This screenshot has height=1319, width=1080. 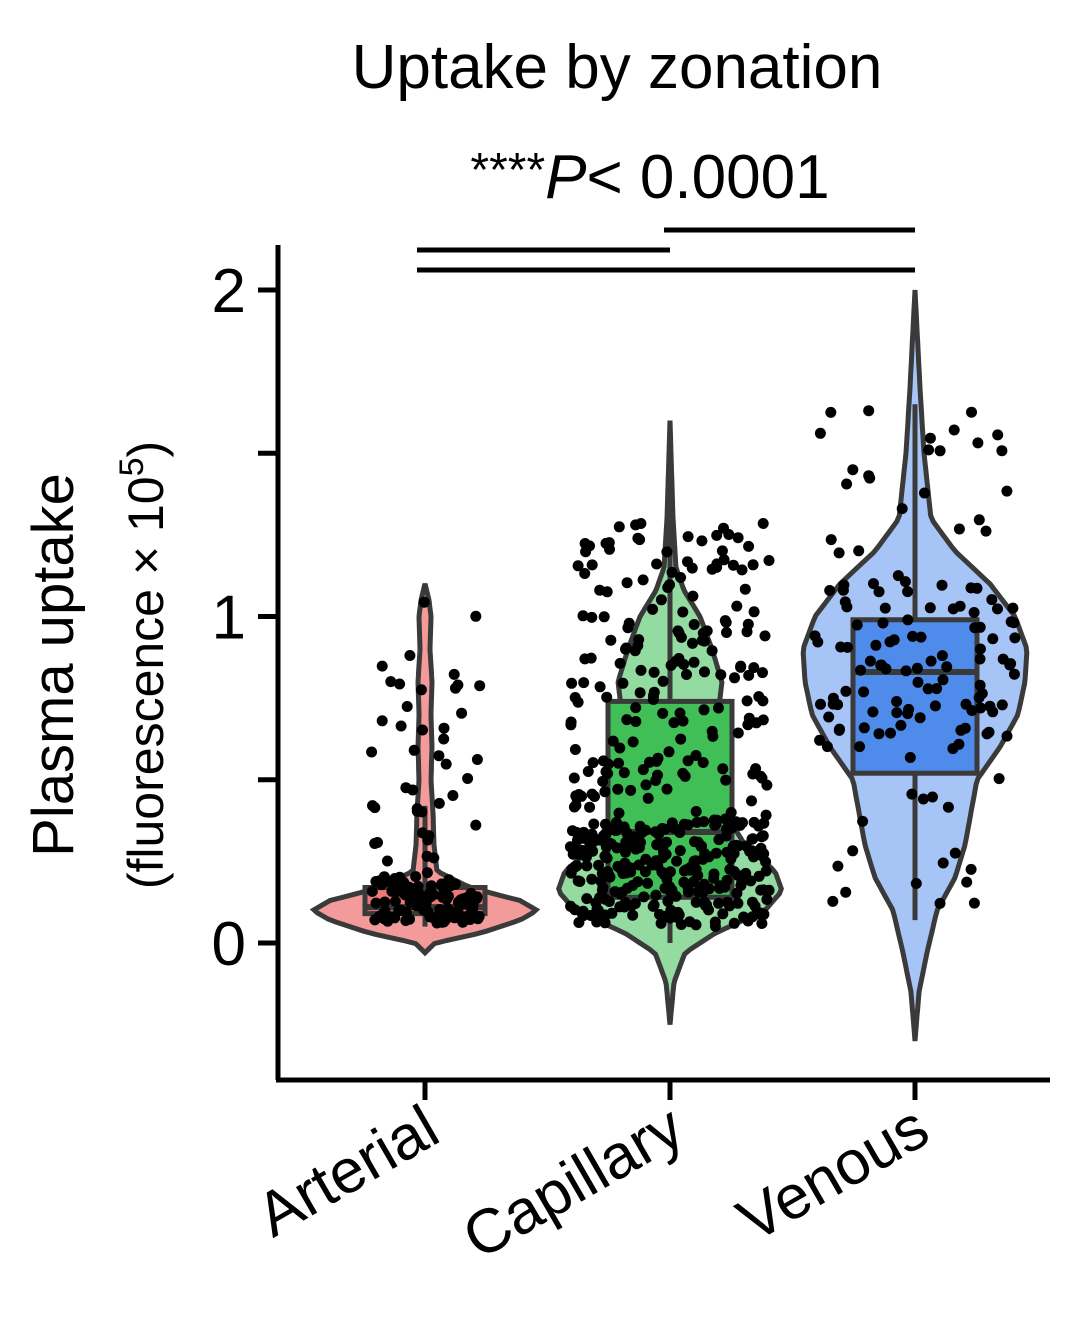 I want to click on violin-arterial, so click(x=425, y=770).